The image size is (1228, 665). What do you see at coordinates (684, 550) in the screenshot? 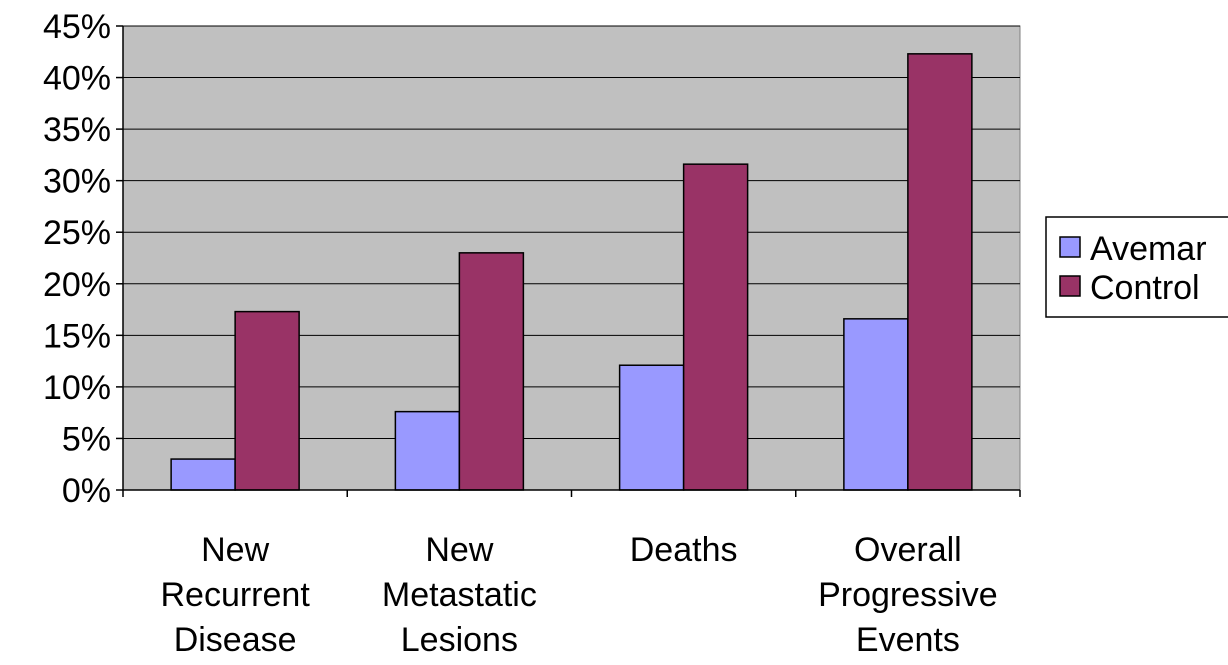
I see `category-label: Deaths` at bounding box center [684, 550].